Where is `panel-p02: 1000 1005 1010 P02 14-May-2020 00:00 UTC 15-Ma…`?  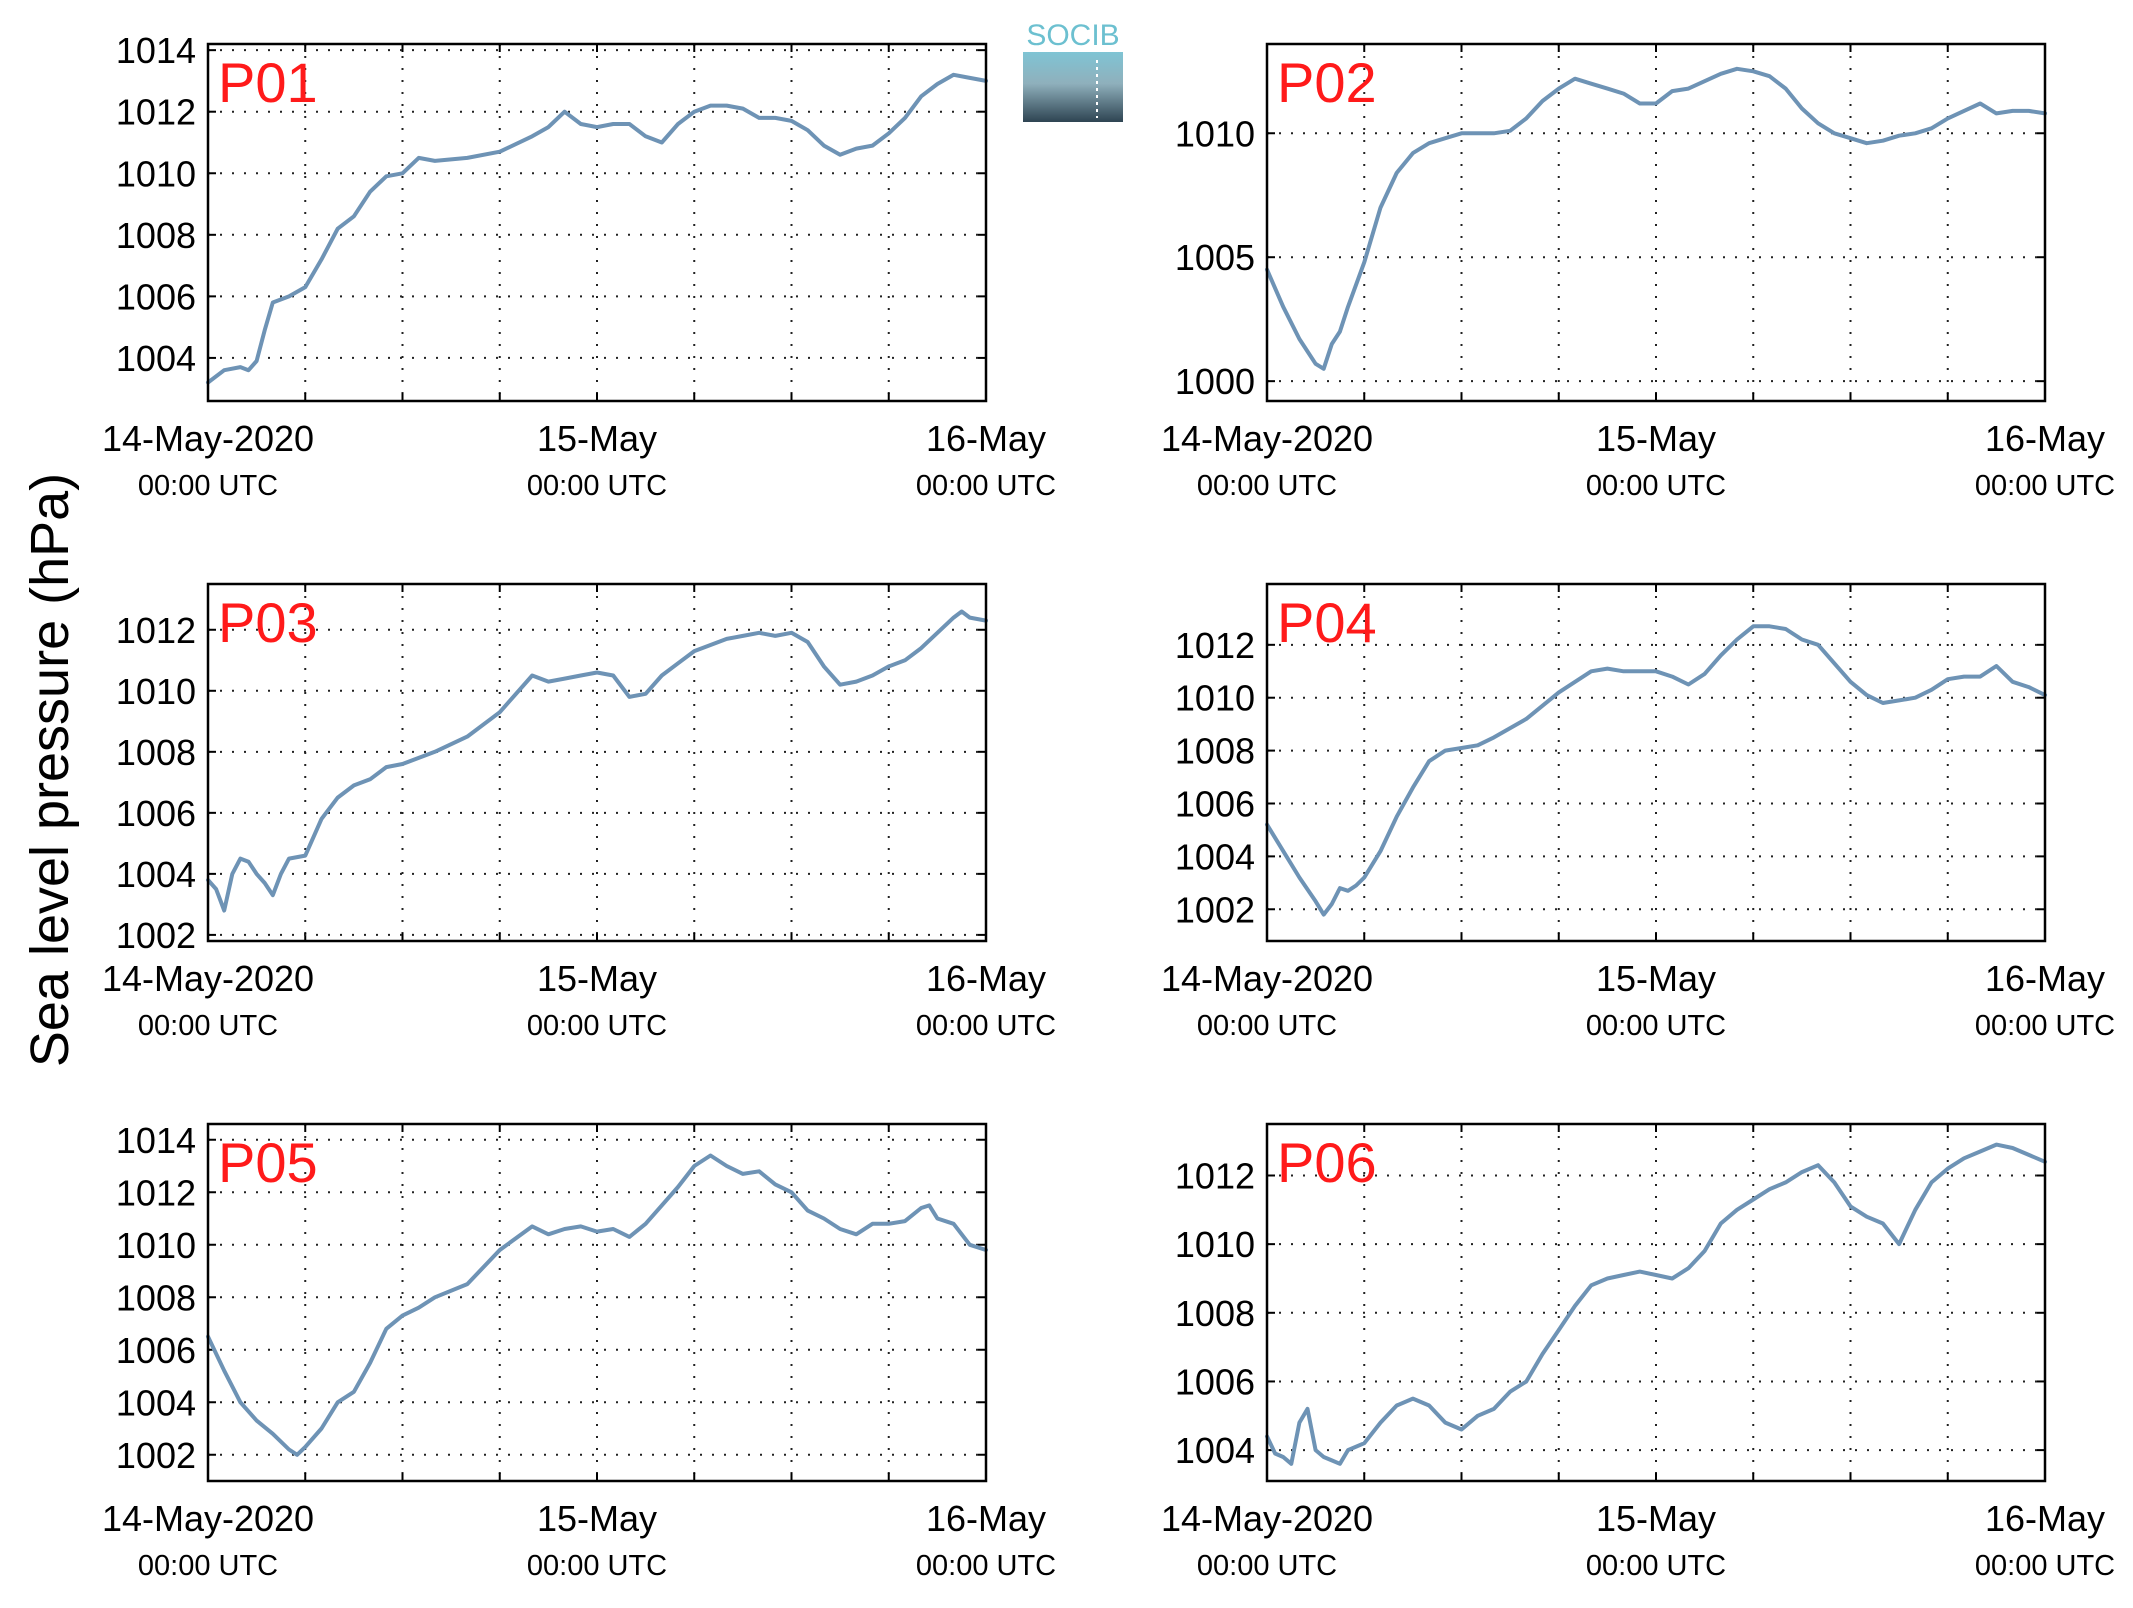
panel-p02: 1000 1005 1010 P02 14-May-2020 00:00 UTC 15-Ma… is located at coordinates (1638, 272).